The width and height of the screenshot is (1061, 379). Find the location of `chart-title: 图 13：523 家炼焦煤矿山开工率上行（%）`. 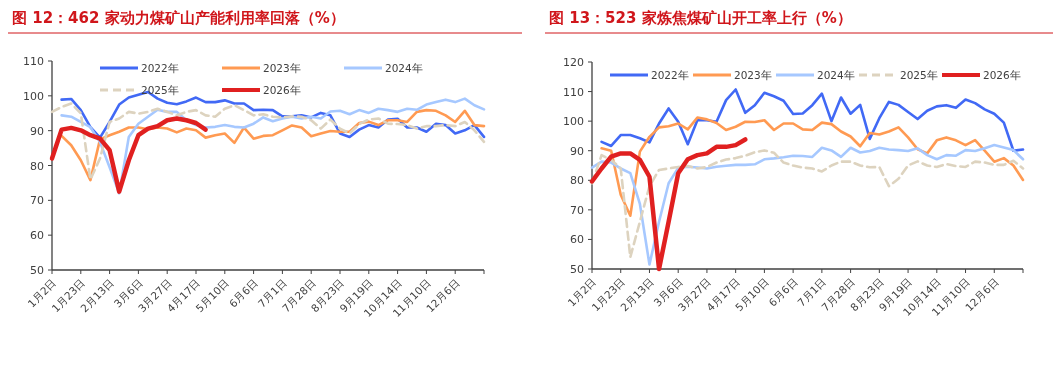

chart-title: 图 13：523 家炼焦煤矿山开工率上行（%） is located at coordinates (700, 18).